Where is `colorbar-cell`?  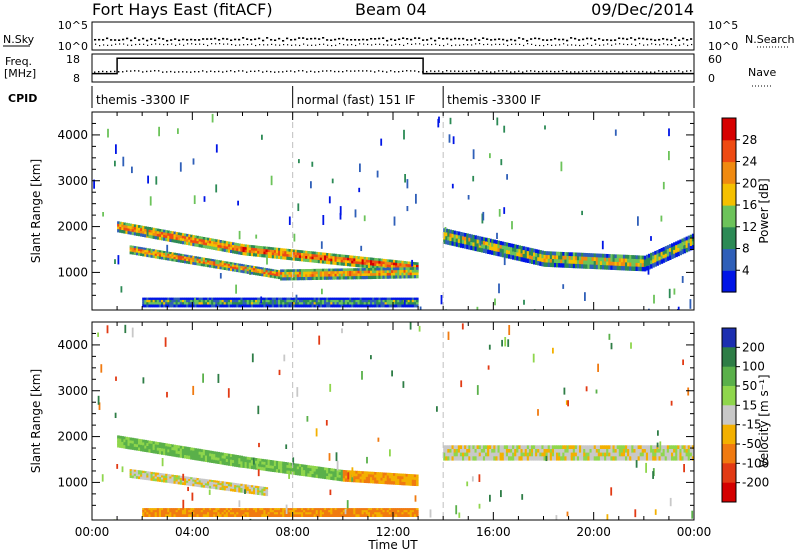 colorbar-cell is located at coordinates (729, 194).